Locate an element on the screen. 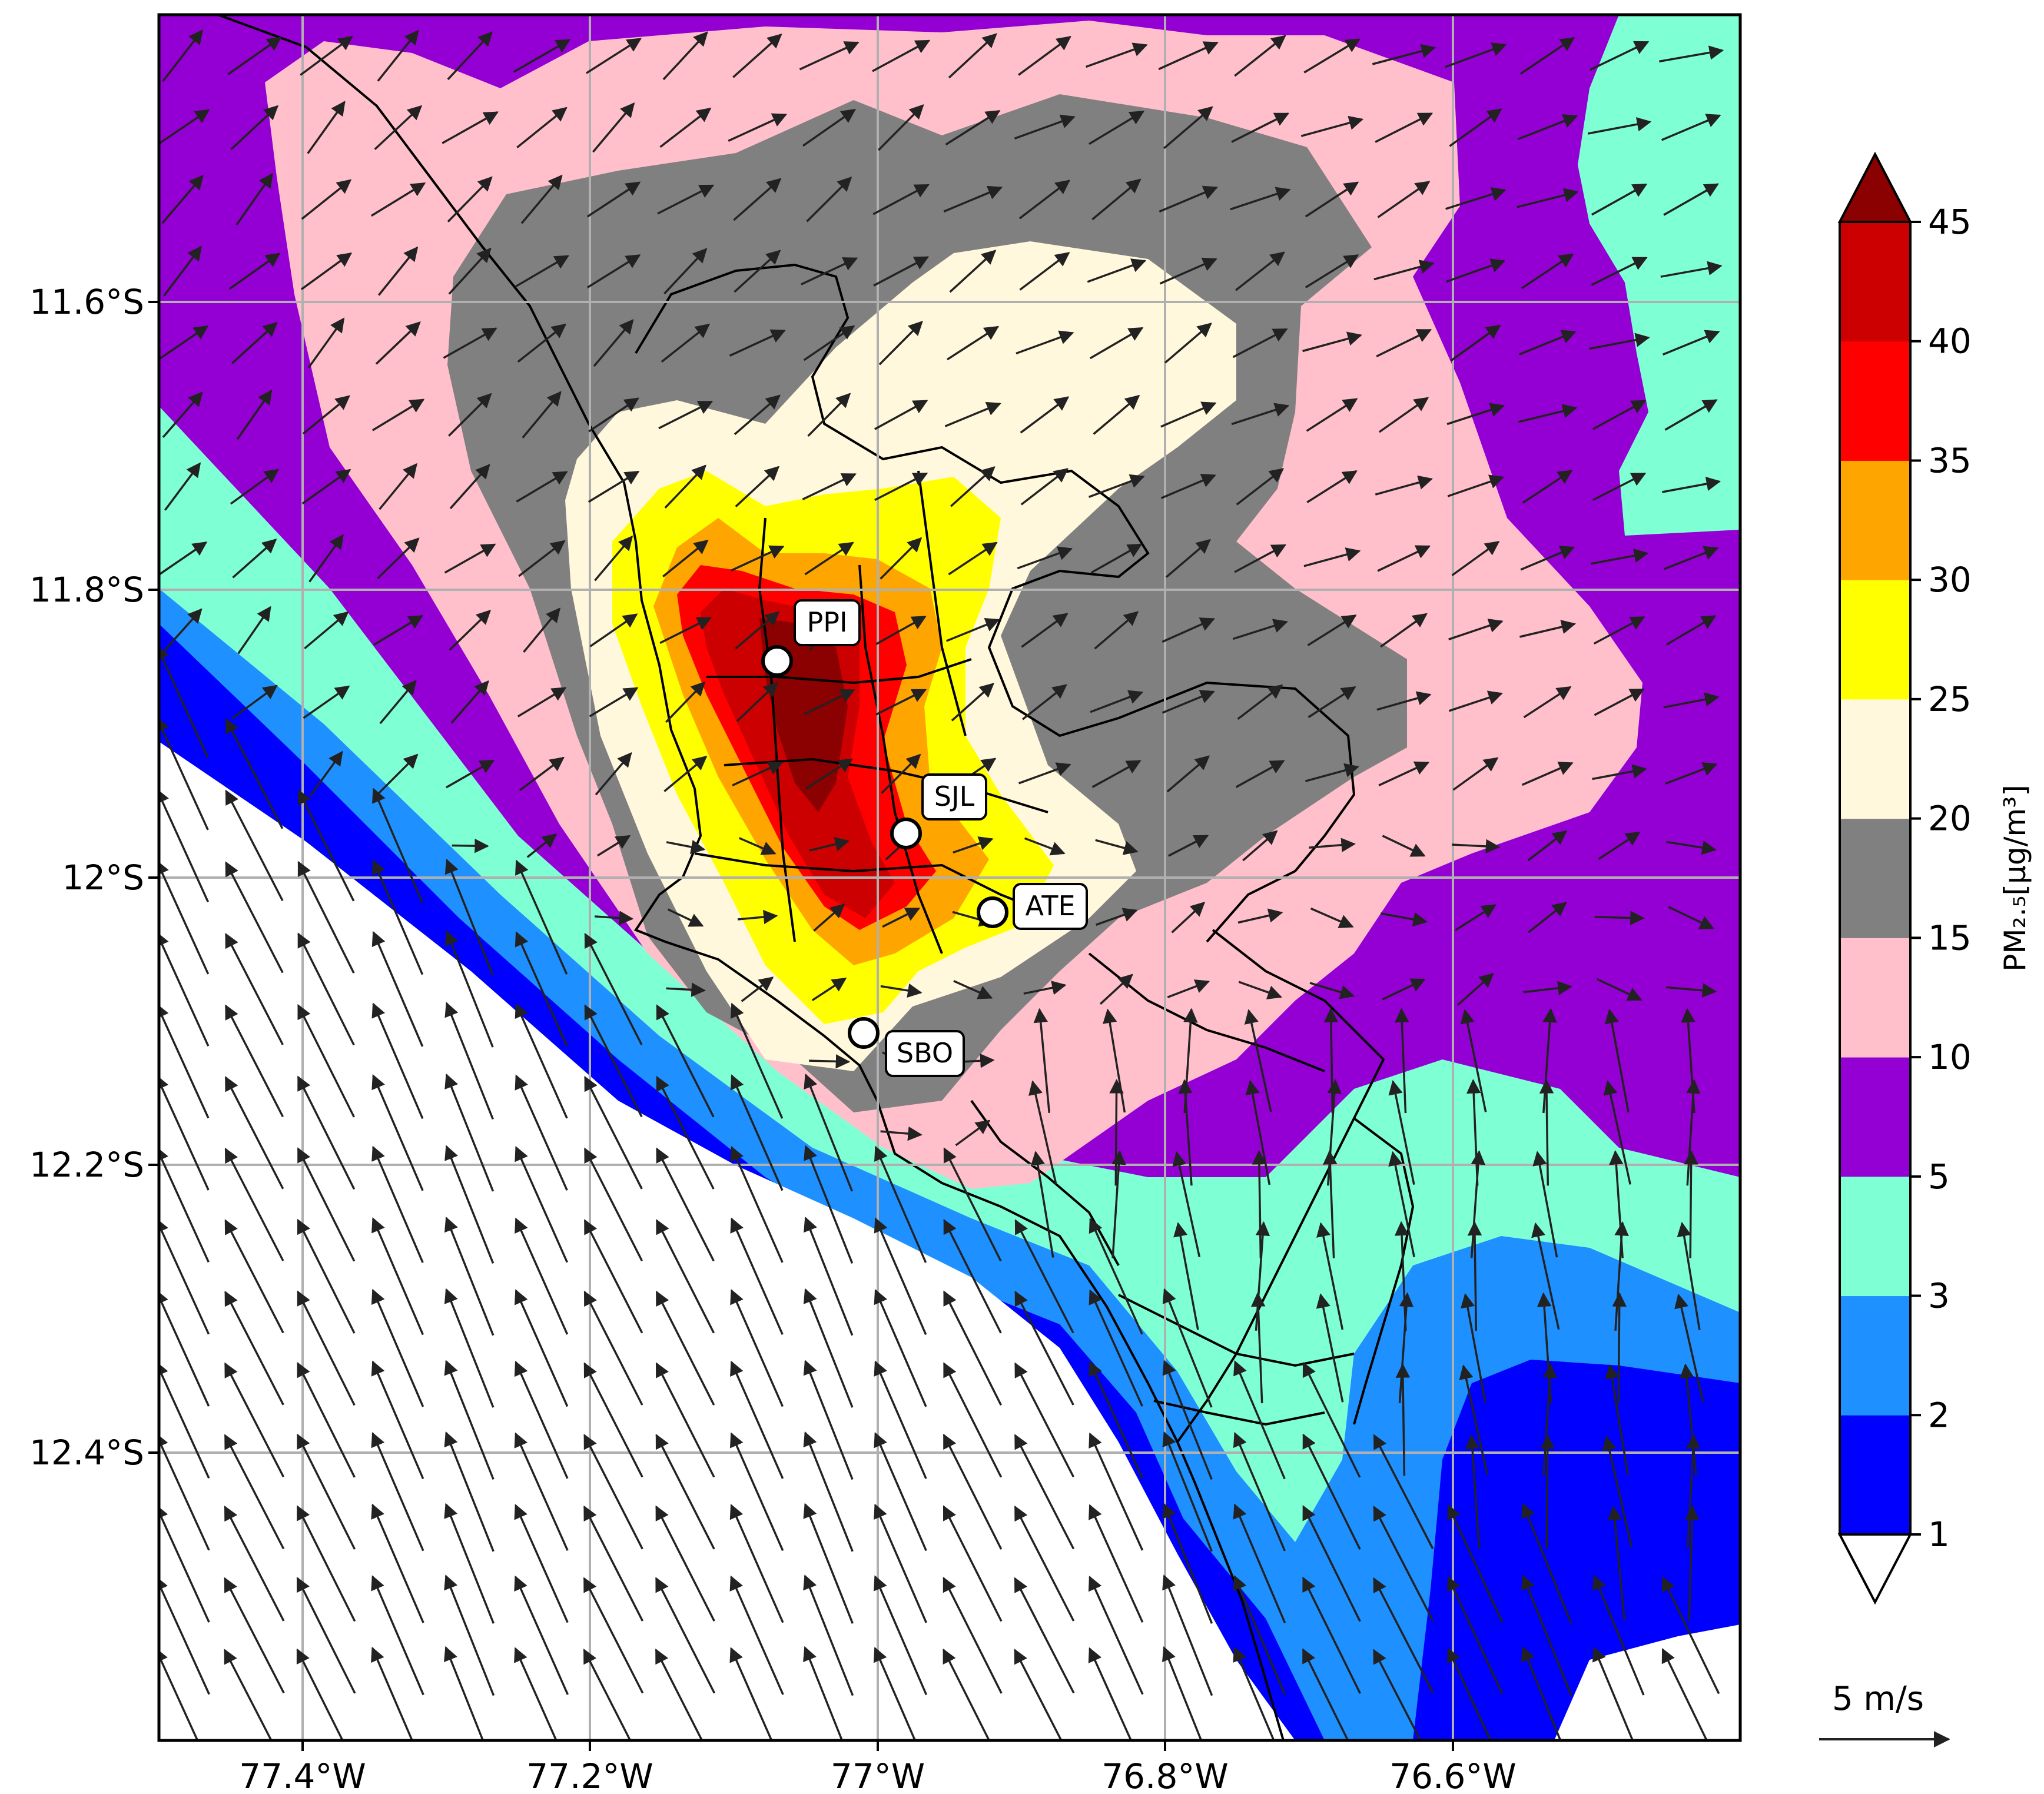 This screenshot has height=1794, width=2044. station-sbo: SBO is located at coordinates (906, 1047).